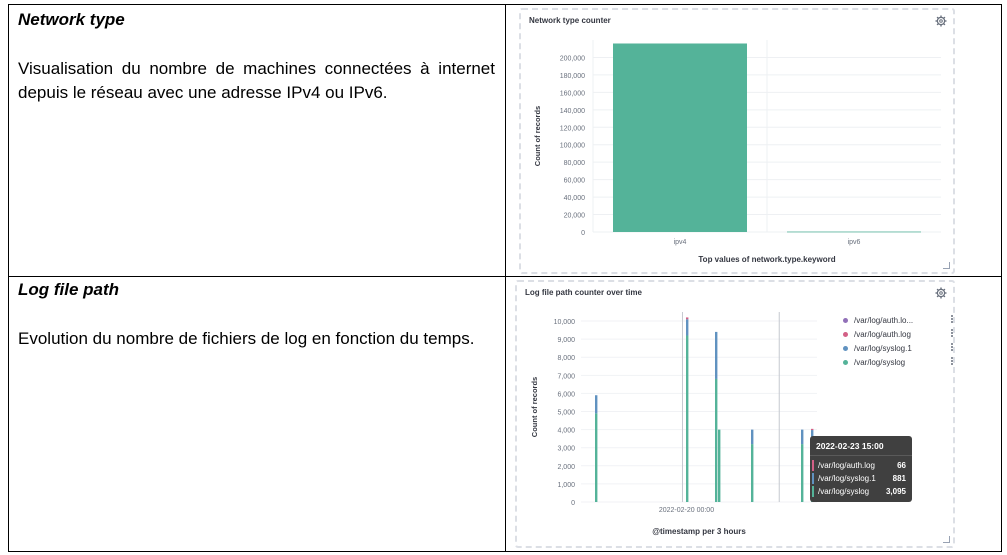 The height and width of the screenshot is (555, 1007). What do you see at coordinates (901, 465) in the screenshot?
I see `tooltip-value: 66` at bounding box center [901, 465].